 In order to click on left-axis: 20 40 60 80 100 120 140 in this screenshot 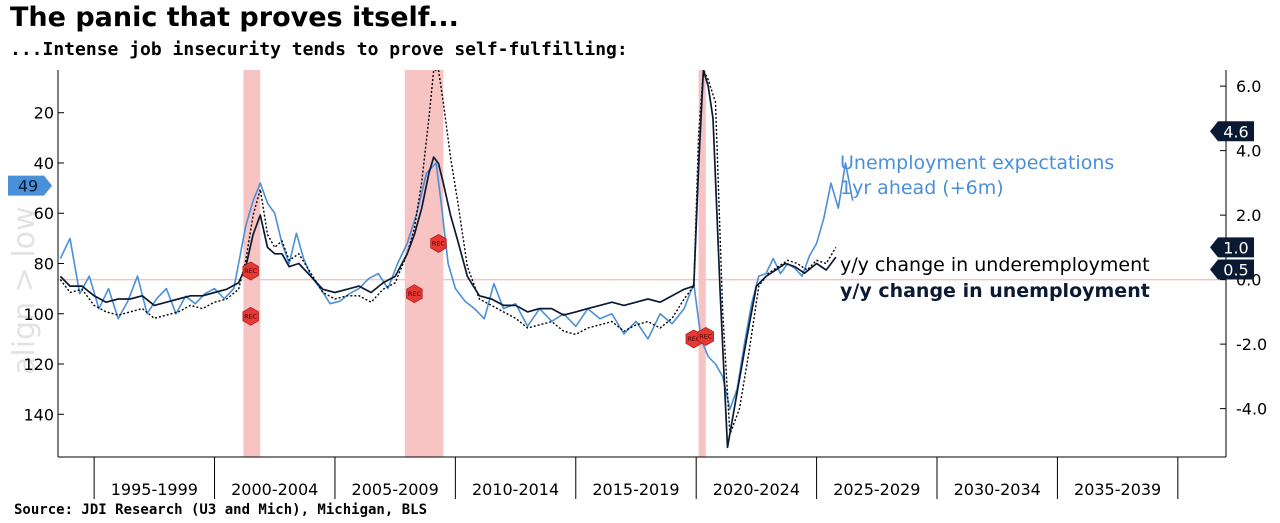, I will do `click(43, 264)`.